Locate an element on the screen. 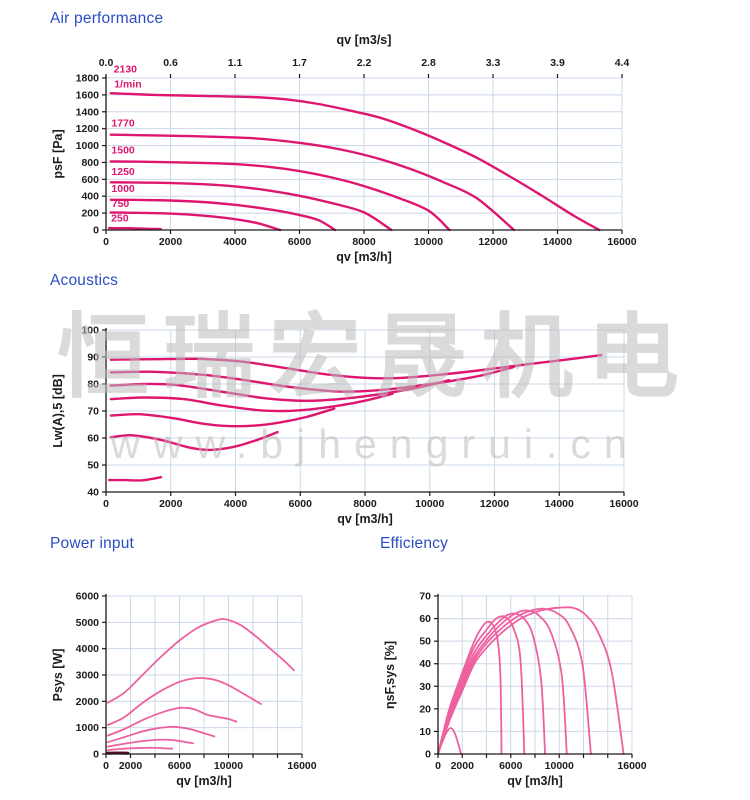  x-top-tick-label: 2.8 is located at coordinates (428, 63).